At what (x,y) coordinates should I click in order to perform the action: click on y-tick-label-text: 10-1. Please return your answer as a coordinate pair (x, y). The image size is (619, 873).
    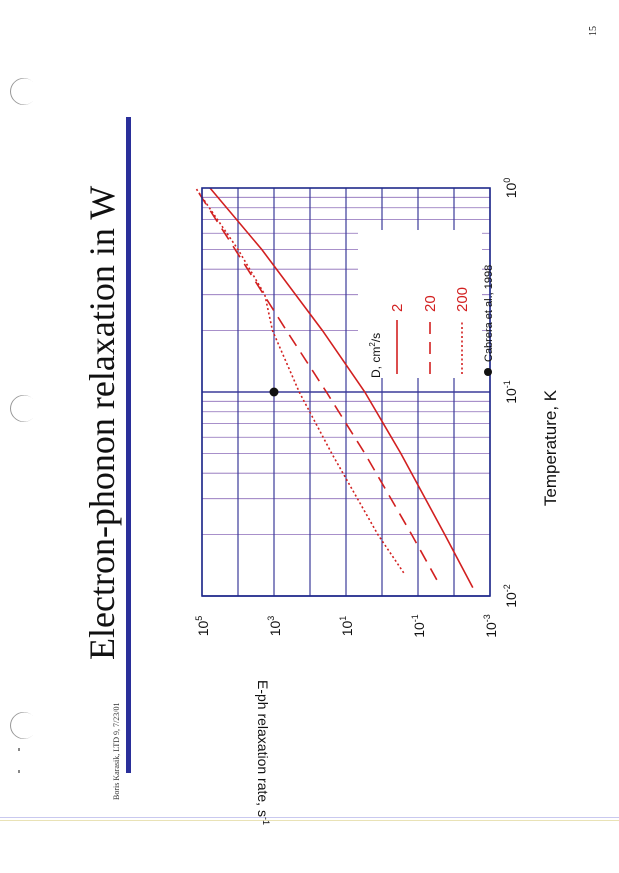
    Looking at the image, I should click on (418, 626).